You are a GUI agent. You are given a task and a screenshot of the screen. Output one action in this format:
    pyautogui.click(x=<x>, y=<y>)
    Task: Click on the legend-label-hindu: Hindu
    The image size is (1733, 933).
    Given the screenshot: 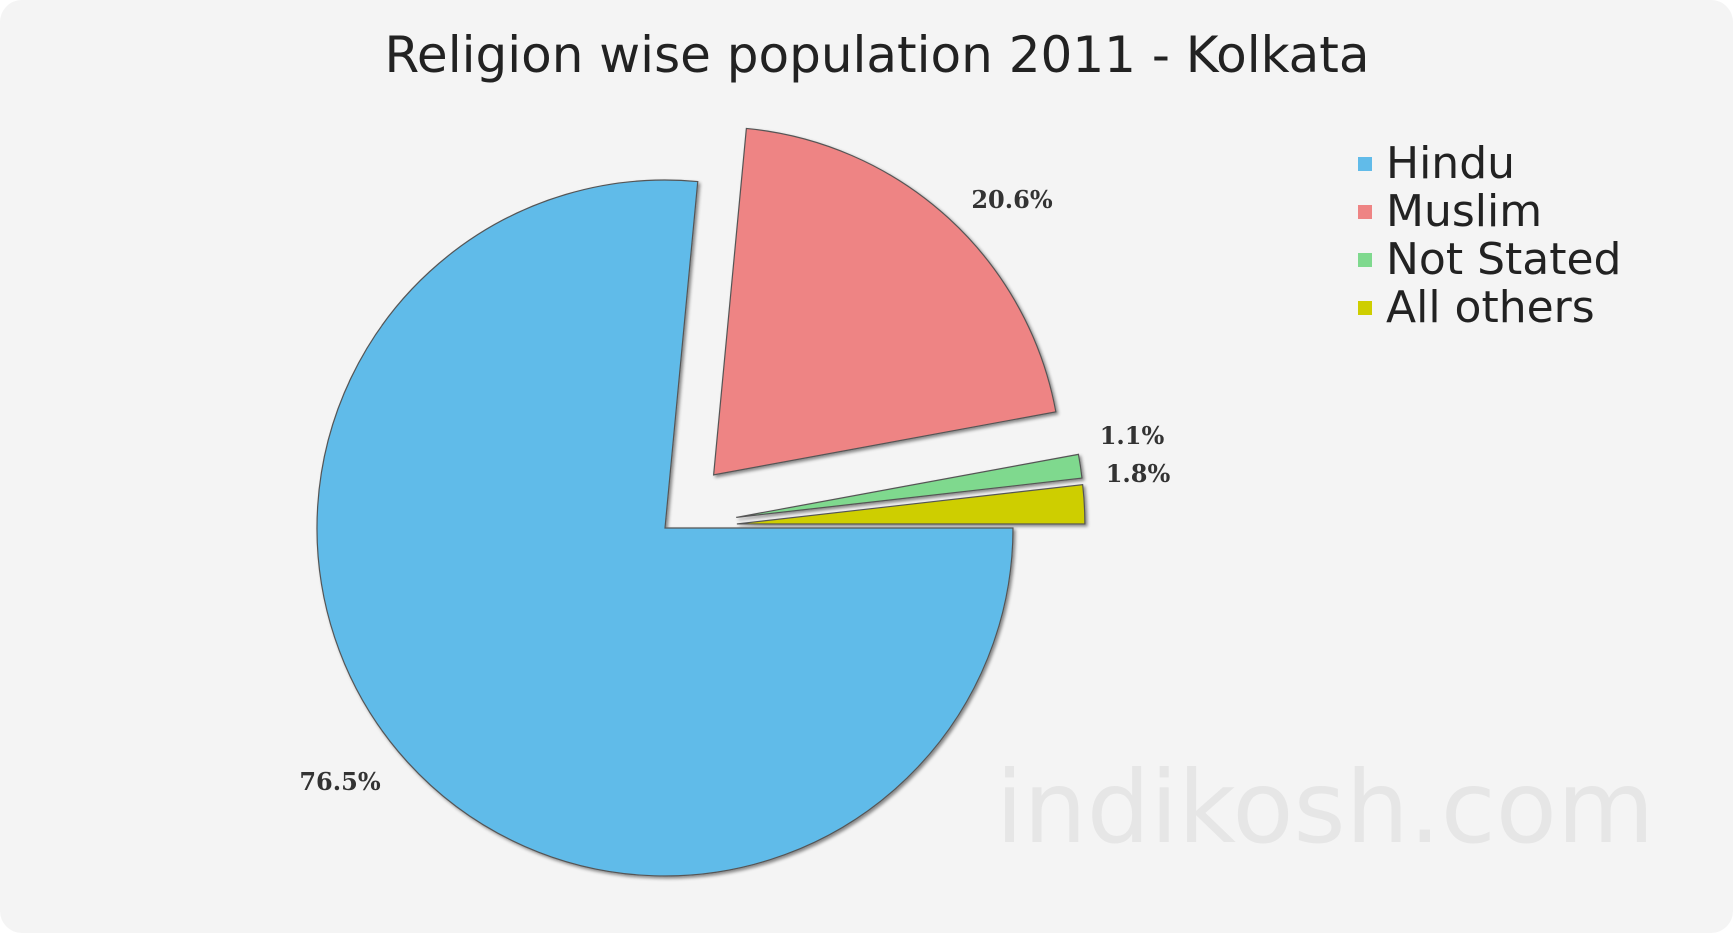 What is the action you would take?
    pyautogui.click(x=1450, y=163)
    